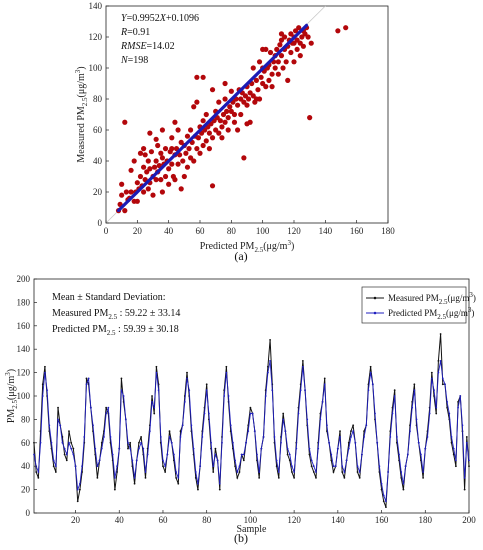  What do you see at coordinates (375, 313) in the screenshot?
I see `legend-marker` at bounding box center [375, 313].